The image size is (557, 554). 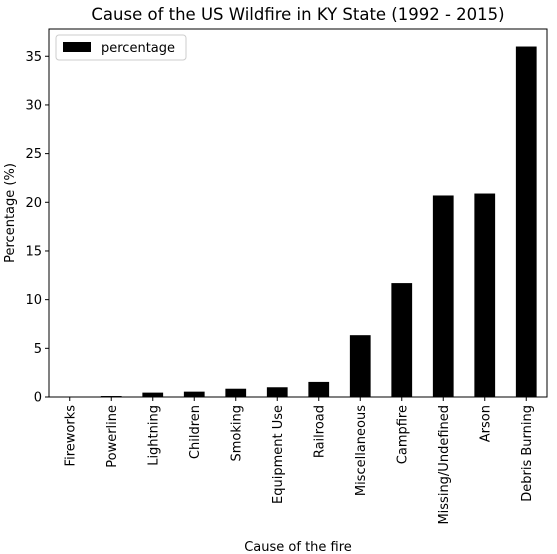 What do you see at coordinates (112, 436) in the screenshot?
I see `x-tick-label: Powerline` at bounding box center [112, 436].